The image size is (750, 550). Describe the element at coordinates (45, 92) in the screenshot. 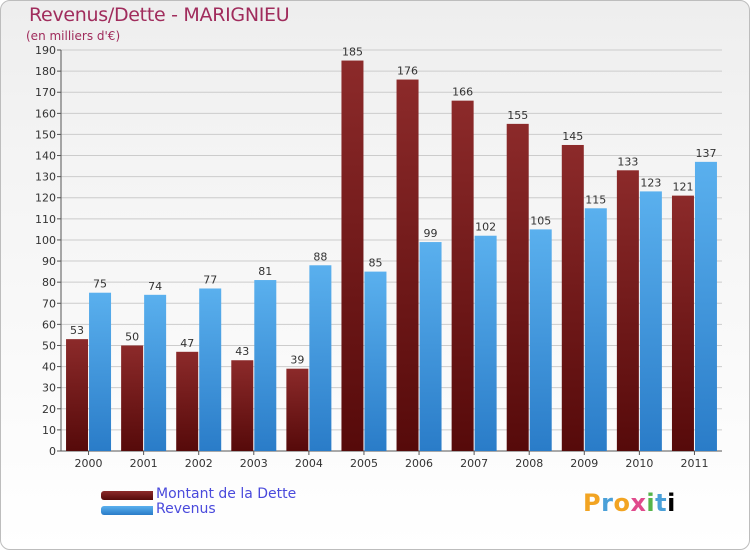

I see `y-tick-label: 170` at that location.